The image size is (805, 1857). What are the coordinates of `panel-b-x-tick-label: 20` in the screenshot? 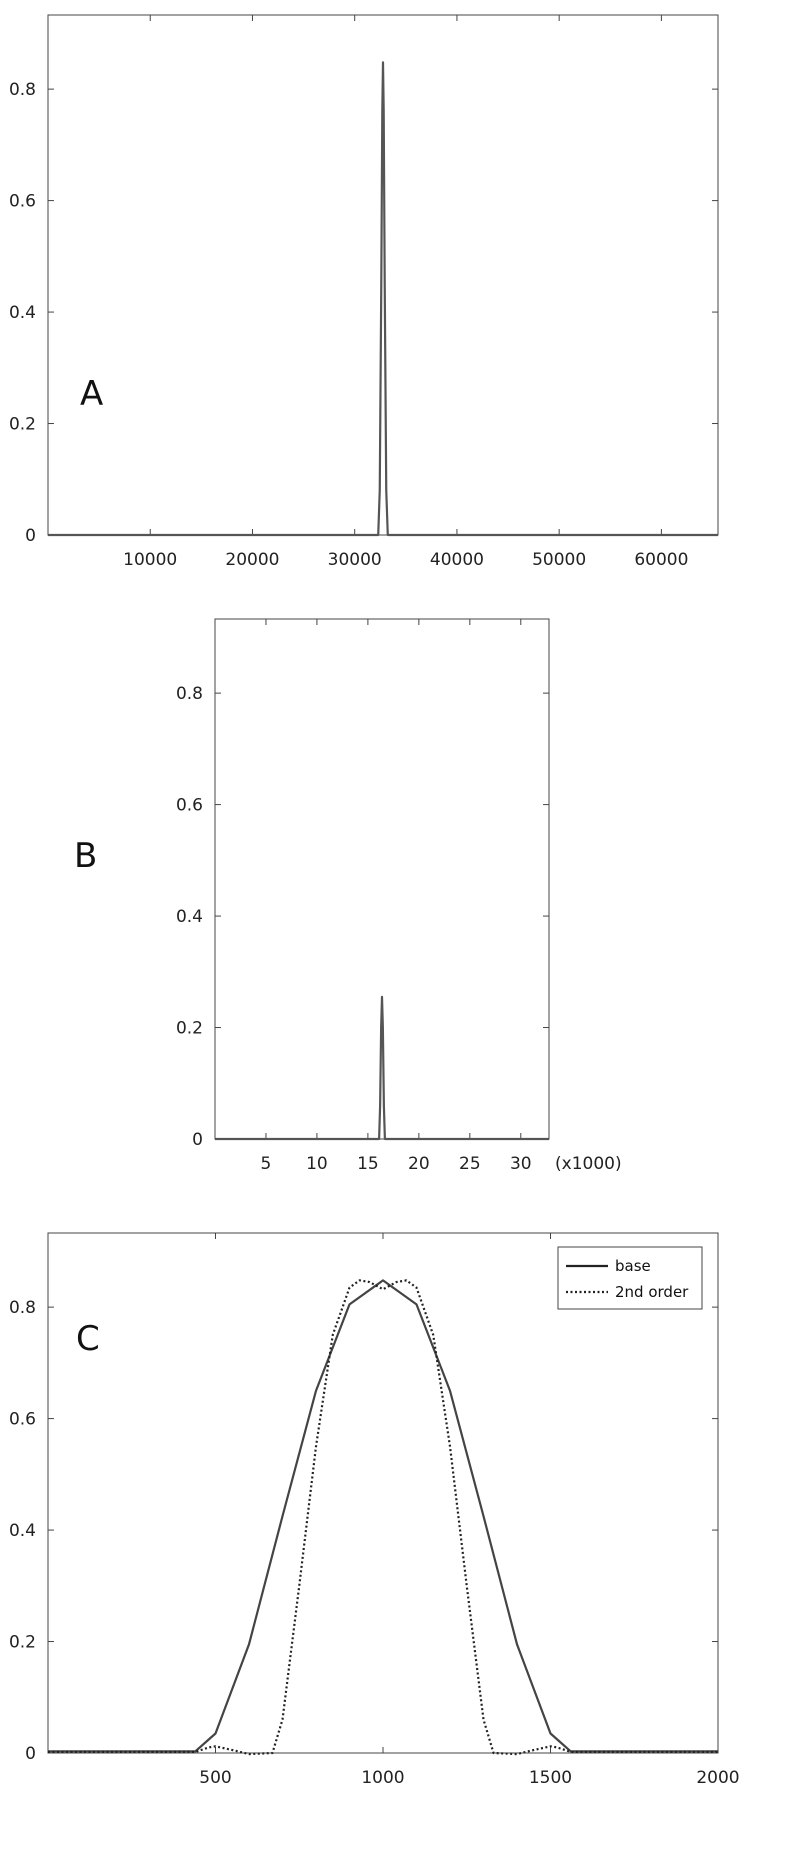 It's located at (419, 1164).